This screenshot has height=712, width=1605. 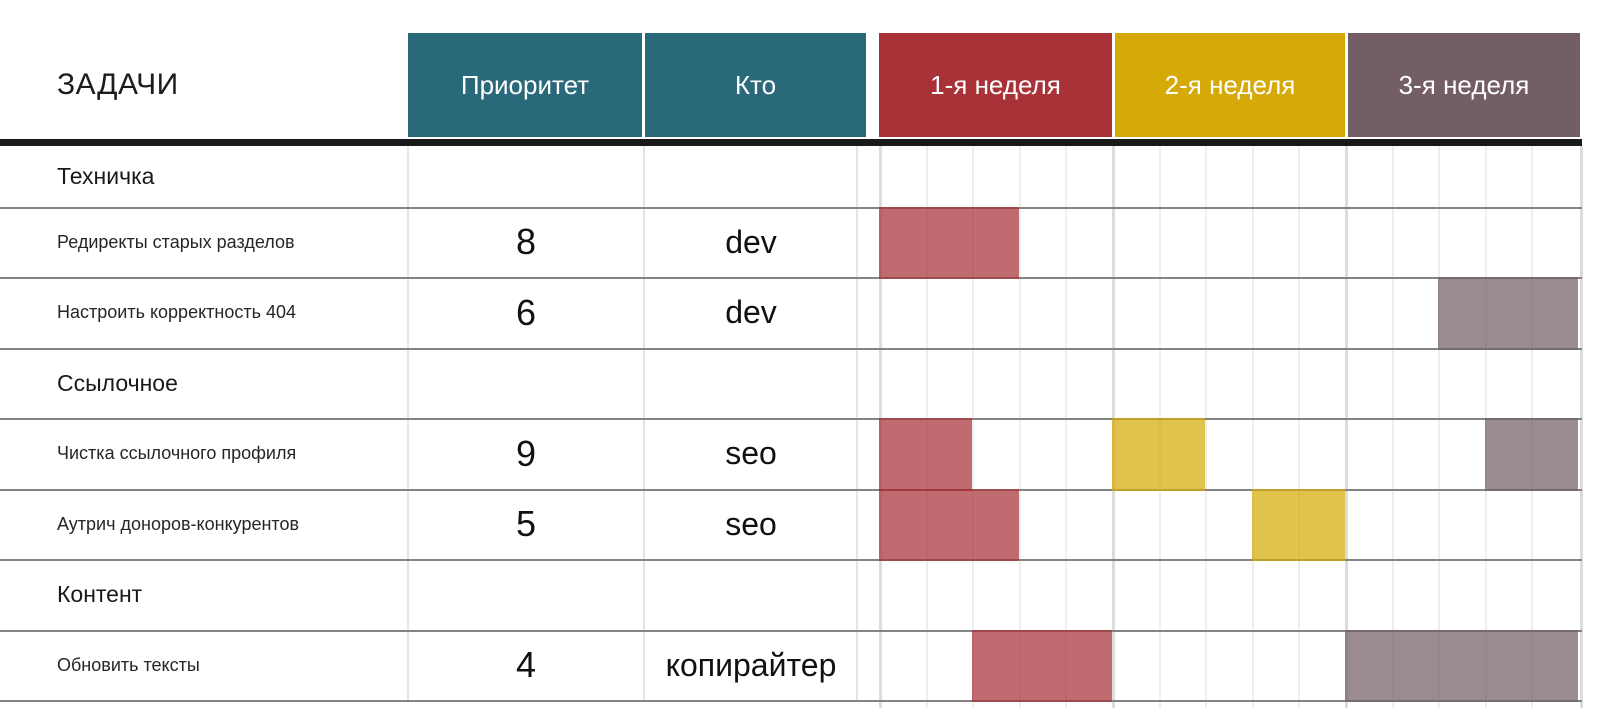 I want to click on column-header-who: Кто, so click(x=755, y=85).